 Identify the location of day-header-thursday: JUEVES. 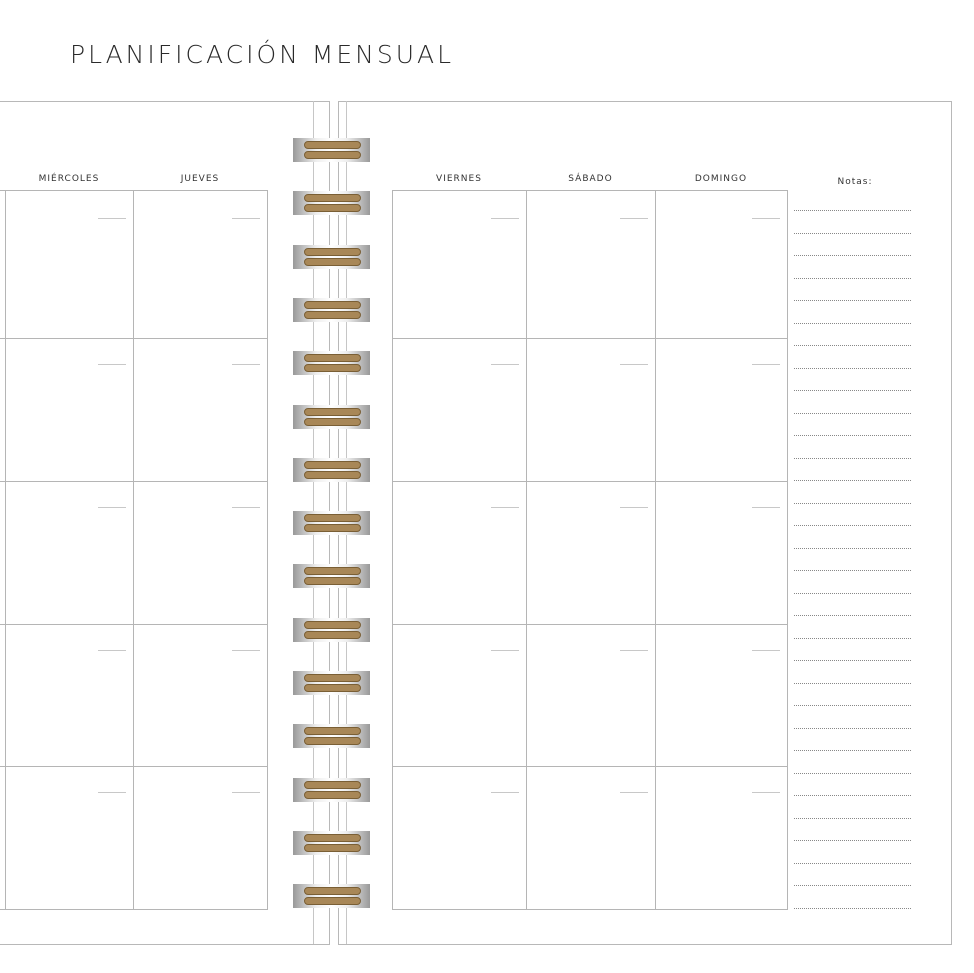
(200, 179).